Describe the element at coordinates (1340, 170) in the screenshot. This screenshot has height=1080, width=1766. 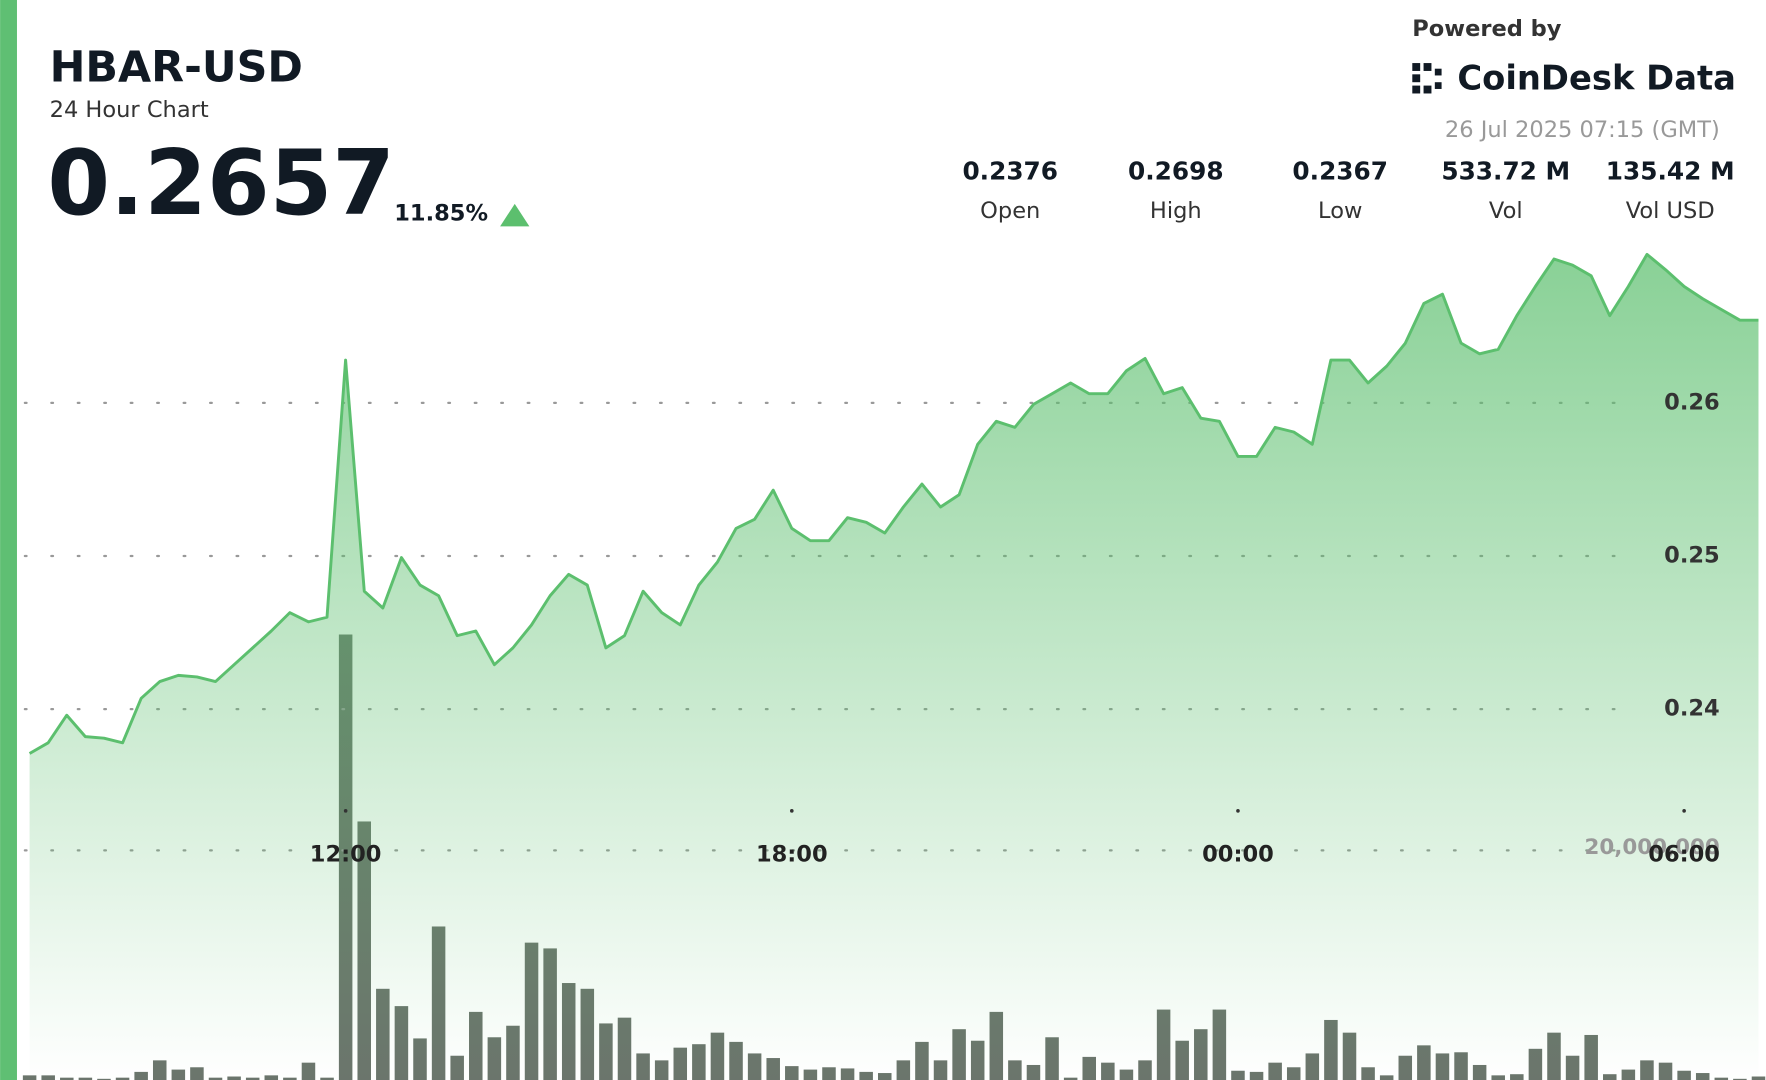
I see `stat-value: 0.2367` at that location.